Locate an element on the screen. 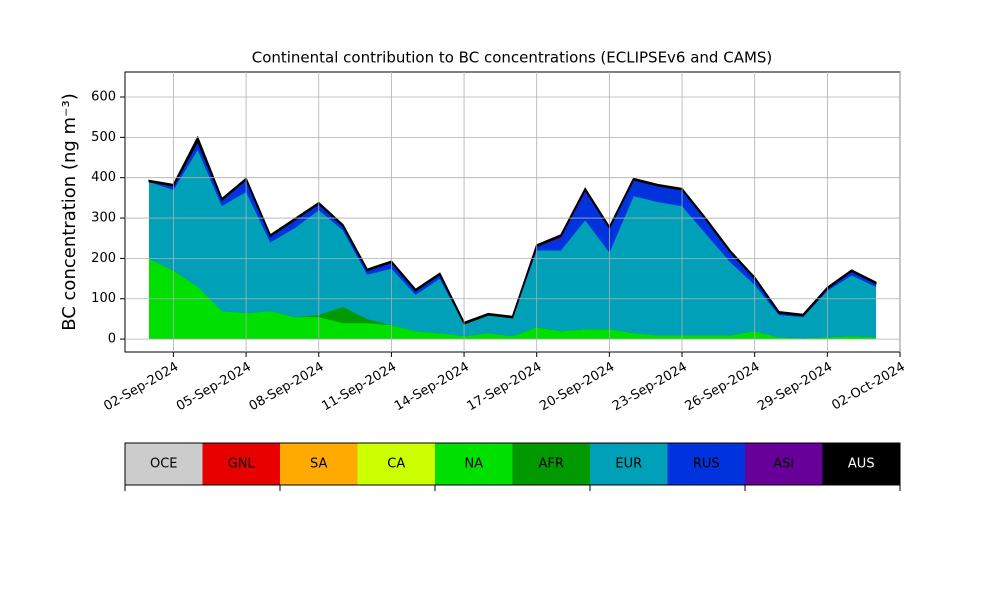 This screenshot has height=604, width=1000. legend-label: ASI is located at coordinates (783, 464).